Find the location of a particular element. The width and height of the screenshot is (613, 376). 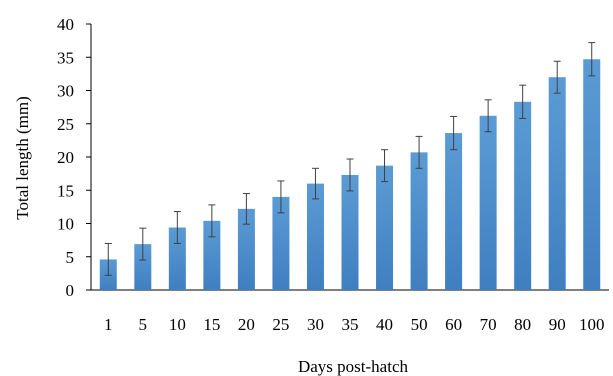

y-tick-label: 10 is located at coordinates (65, 224).